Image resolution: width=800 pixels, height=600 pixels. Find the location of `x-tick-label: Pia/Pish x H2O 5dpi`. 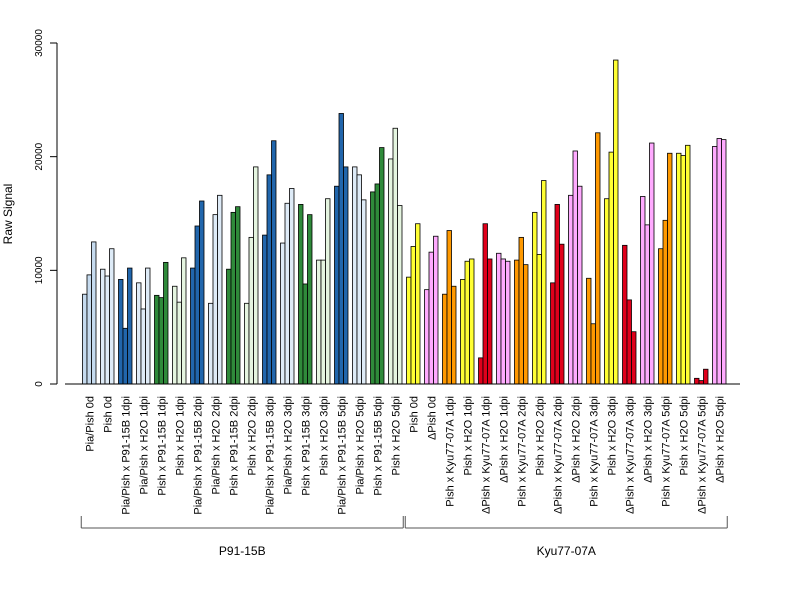

x-tick-label: Pia/Pish x H2O 5dpi is located at coordinates (360, 445).